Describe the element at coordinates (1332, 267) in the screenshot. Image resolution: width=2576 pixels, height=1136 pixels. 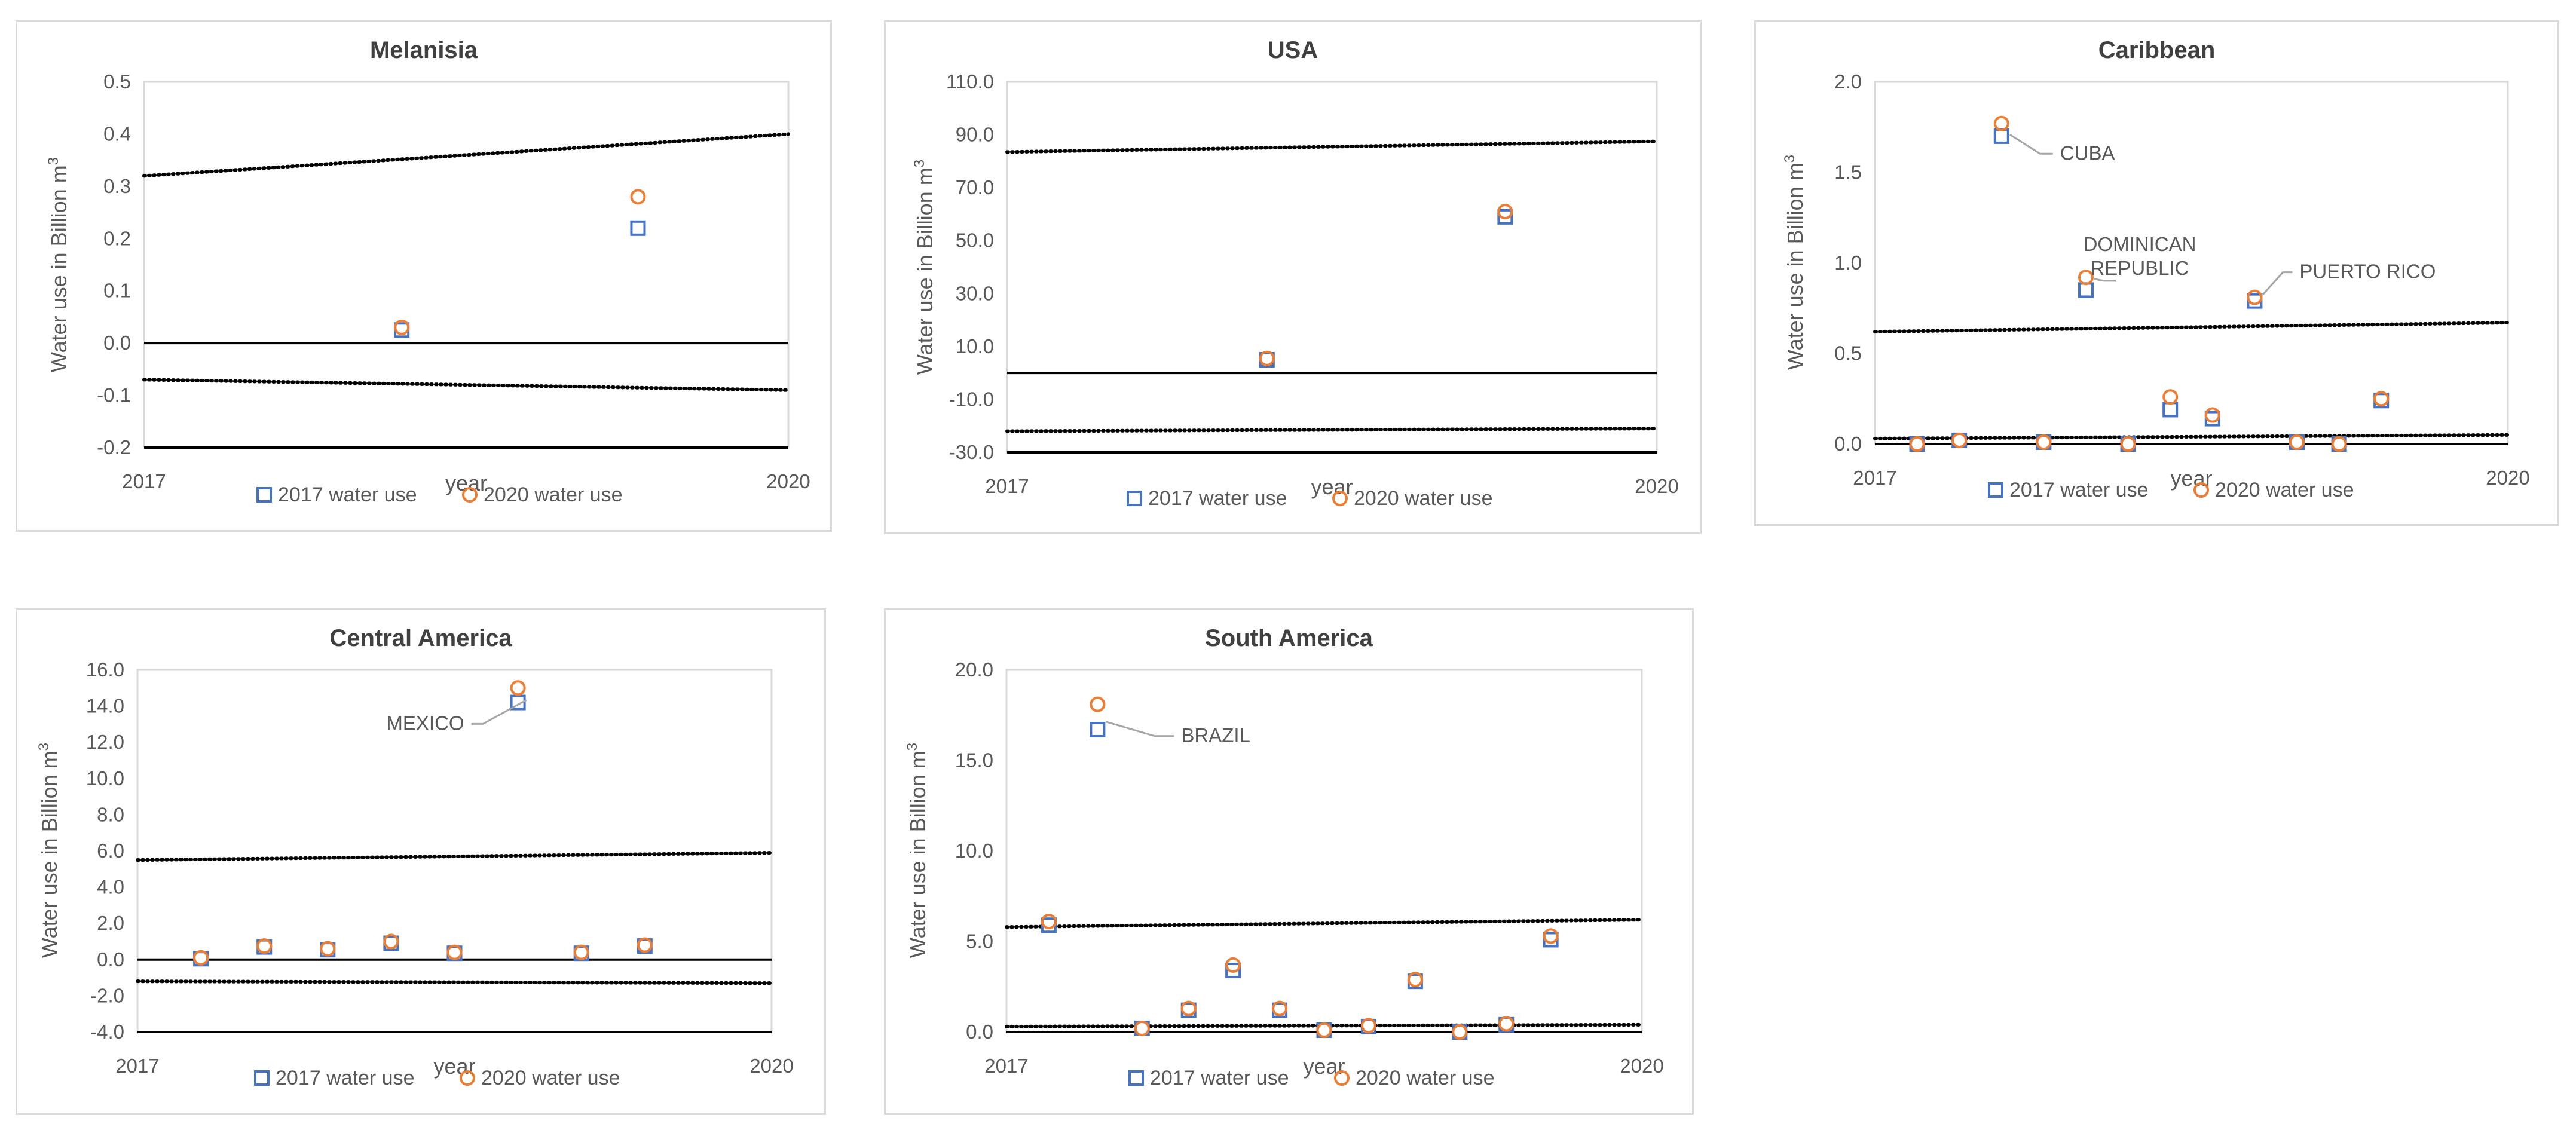
I see `plot-area-frame` at that location.